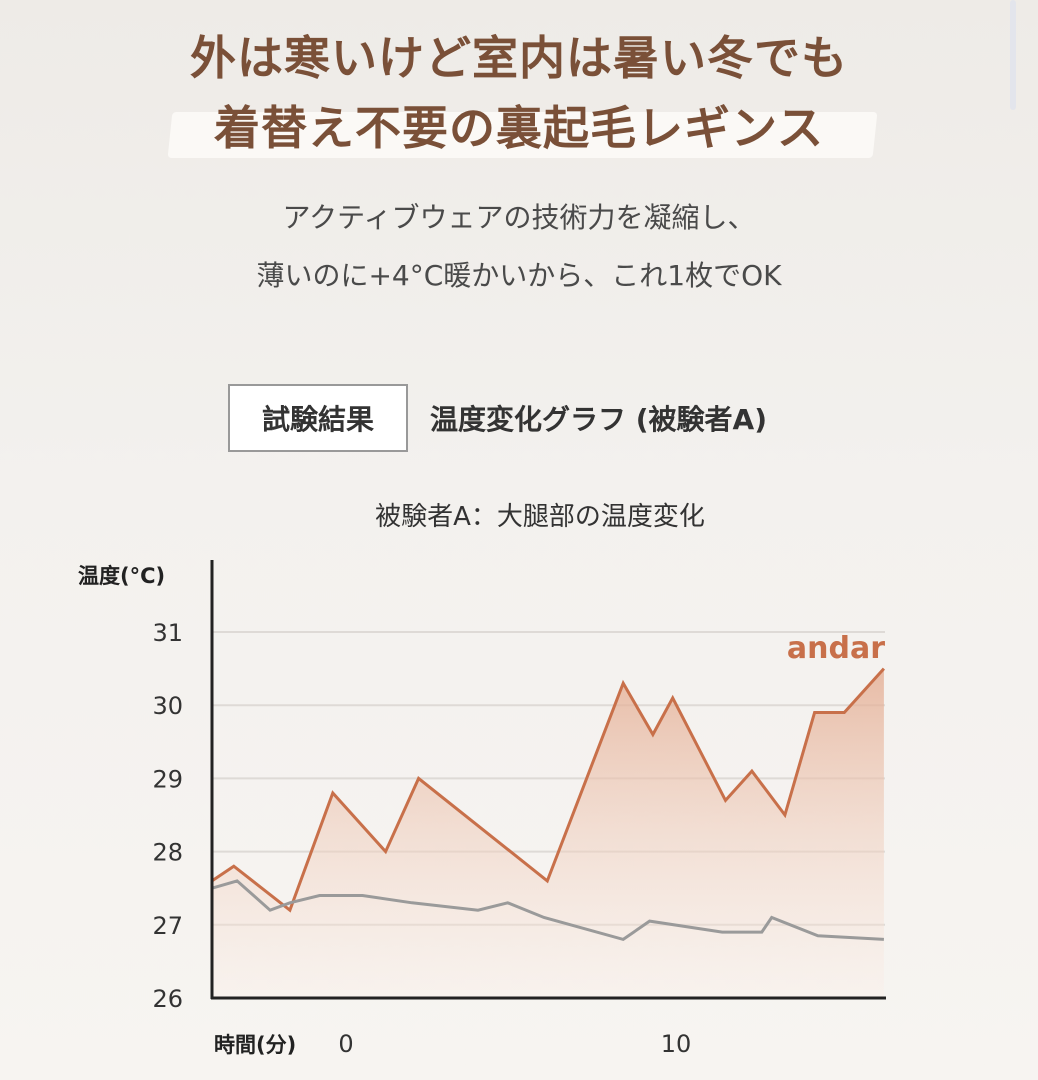 The width and height of the screenshot is (1038, 1080). Describe the element at coordinates (836, 648) in the screenshot. I see `series-label-andar: andar` at that location.